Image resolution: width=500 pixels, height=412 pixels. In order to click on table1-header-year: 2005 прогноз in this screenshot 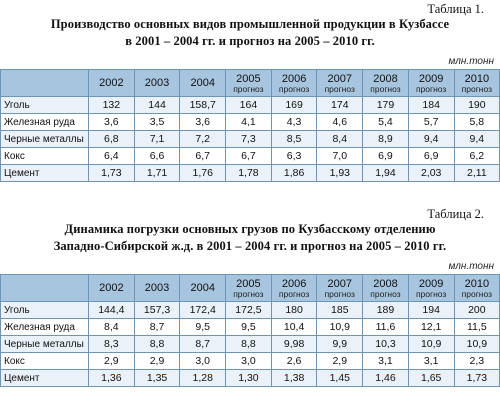, I will do `click(248, 83)`.